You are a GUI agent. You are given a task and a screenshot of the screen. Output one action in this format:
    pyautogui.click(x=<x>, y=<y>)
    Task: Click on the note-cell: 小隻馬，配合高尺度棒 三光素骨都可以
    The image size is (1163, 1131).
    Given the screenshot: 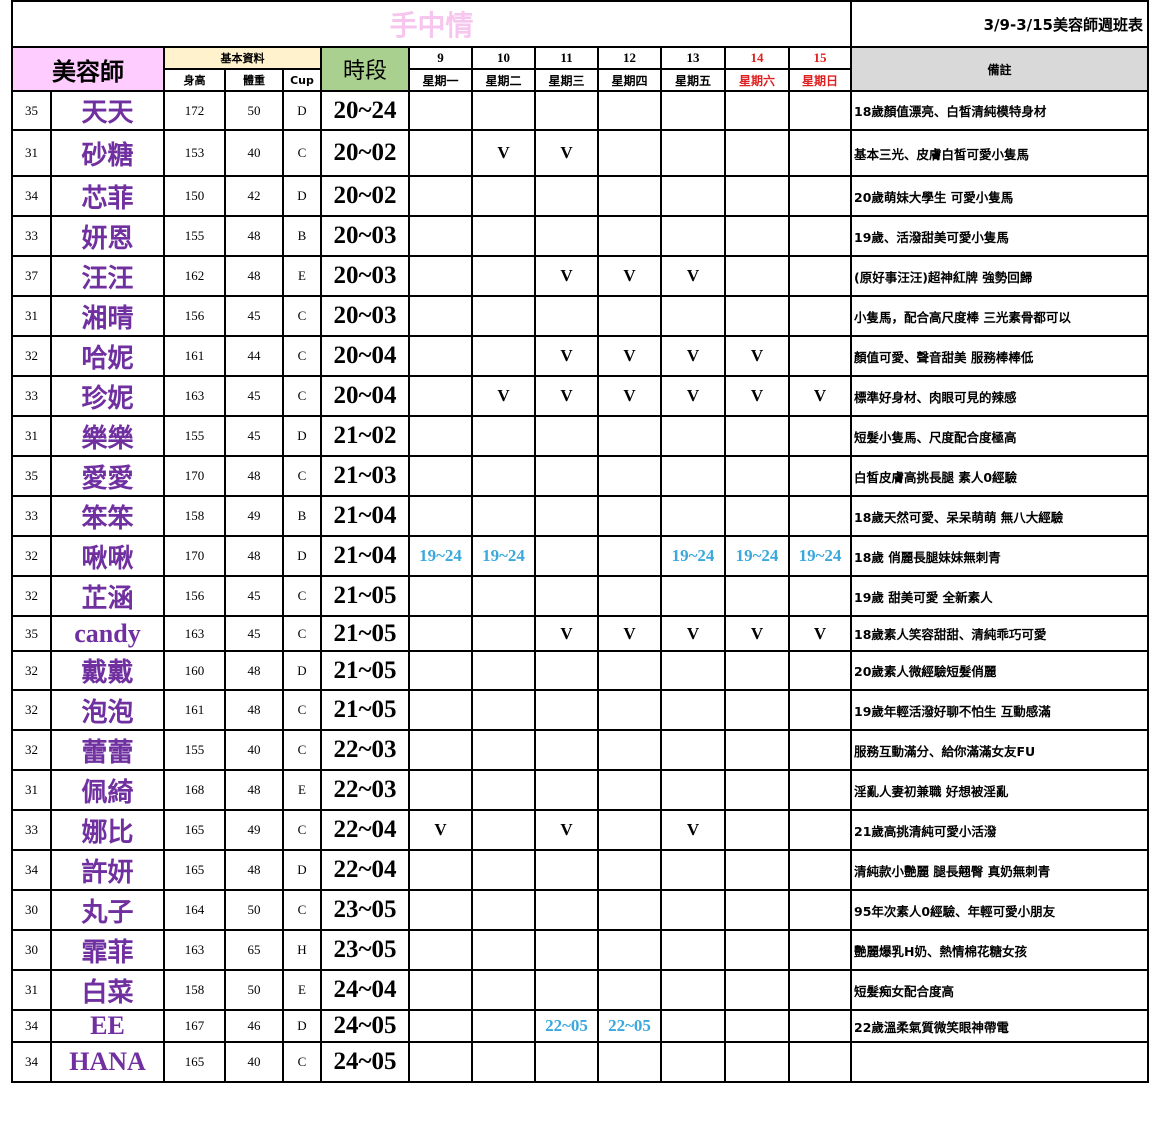 What is the action you would take?
    pyautogui.click(x=999, y=316)
    